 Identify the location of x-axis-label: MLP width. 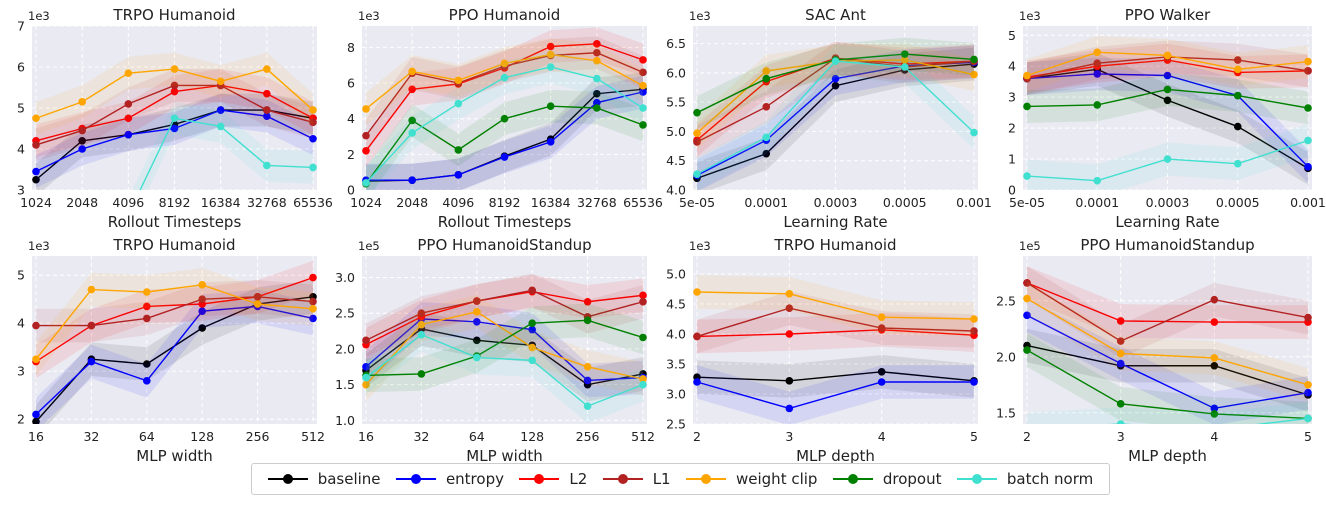
(174, 456).